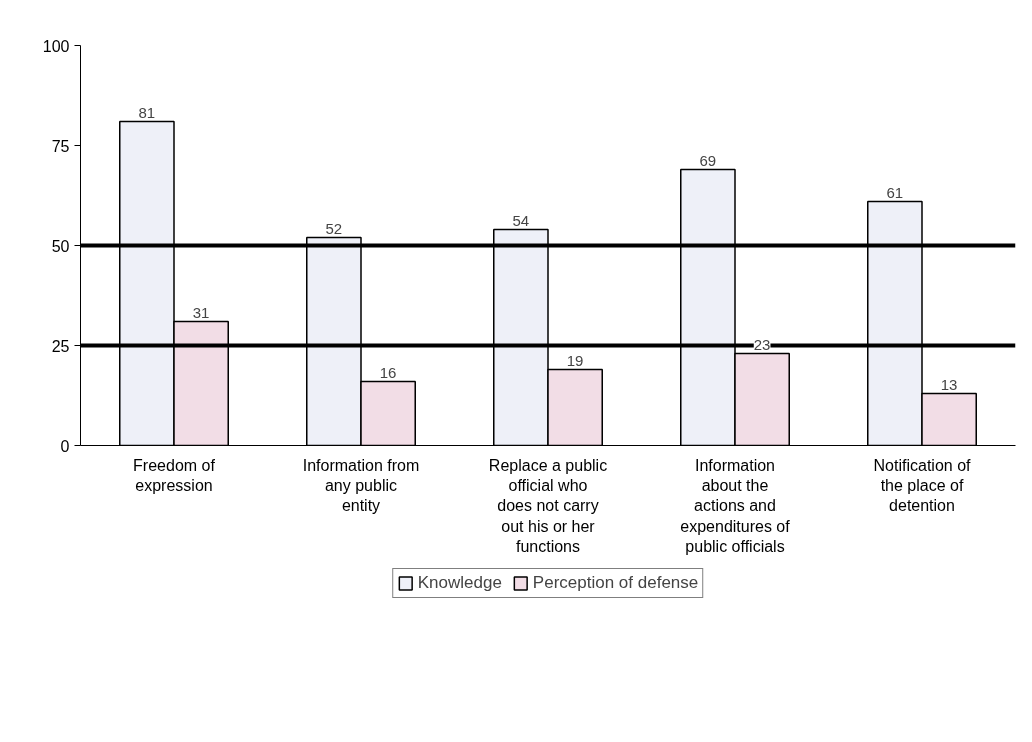  What do you see at coordinates (361, 485) in the screenshot?
I see `x-tick-label: Information from any public entity` at bounding box center [361, 485].